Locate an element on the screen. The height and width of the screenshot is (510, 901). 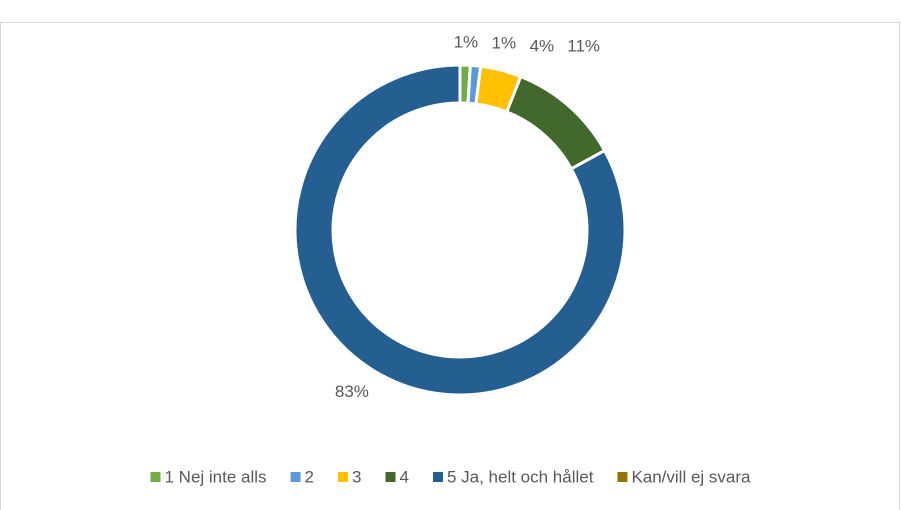
legend-label: 5 Ja, helt och hållet is located at coordinates (520, 476).